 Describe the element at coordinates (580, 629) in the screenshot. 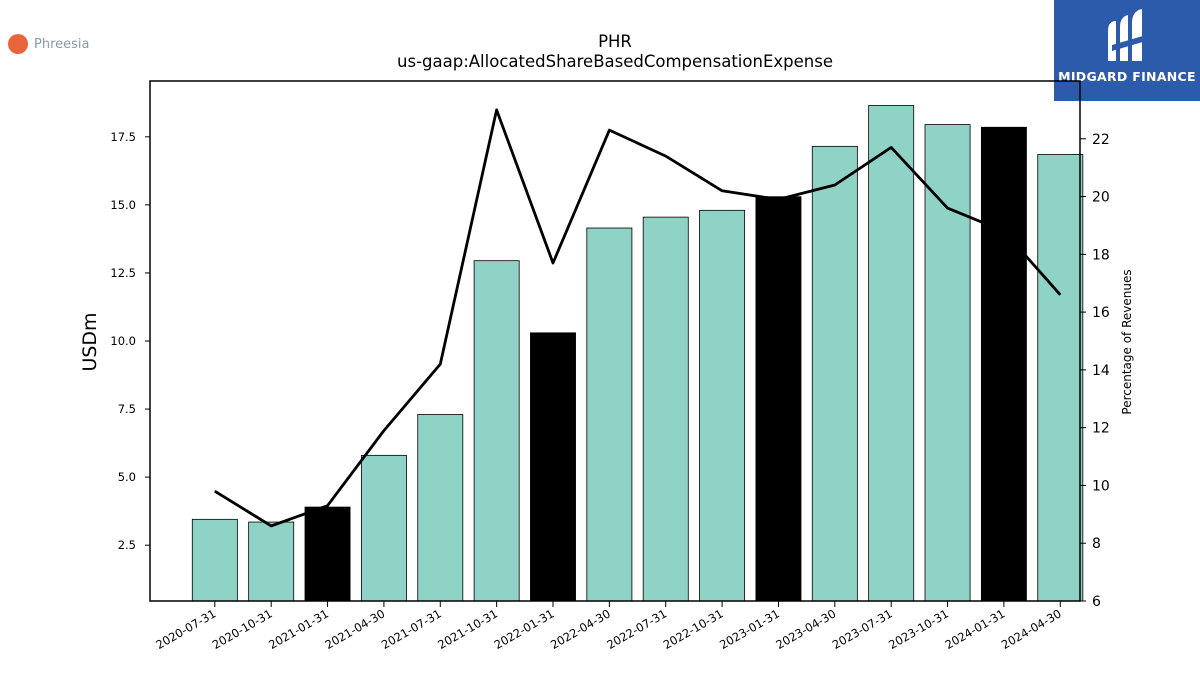

I see `x-tick-label: 2022-04-30` at that location.